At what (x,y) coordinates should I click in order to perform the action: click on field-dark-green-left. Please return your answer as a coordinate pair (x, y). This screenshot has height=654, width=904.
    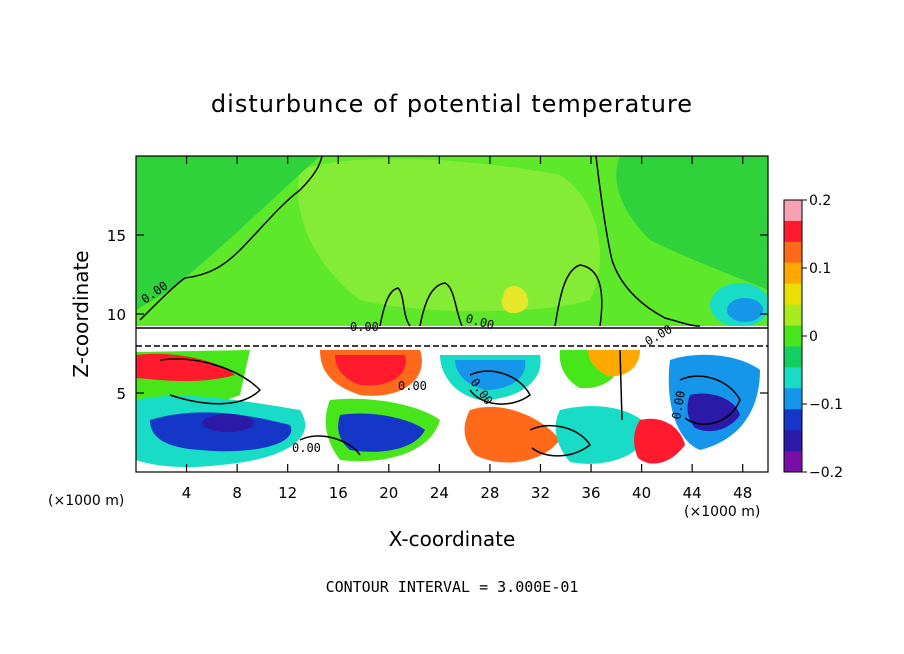
    Looking at the image, I should click on (228, 233).